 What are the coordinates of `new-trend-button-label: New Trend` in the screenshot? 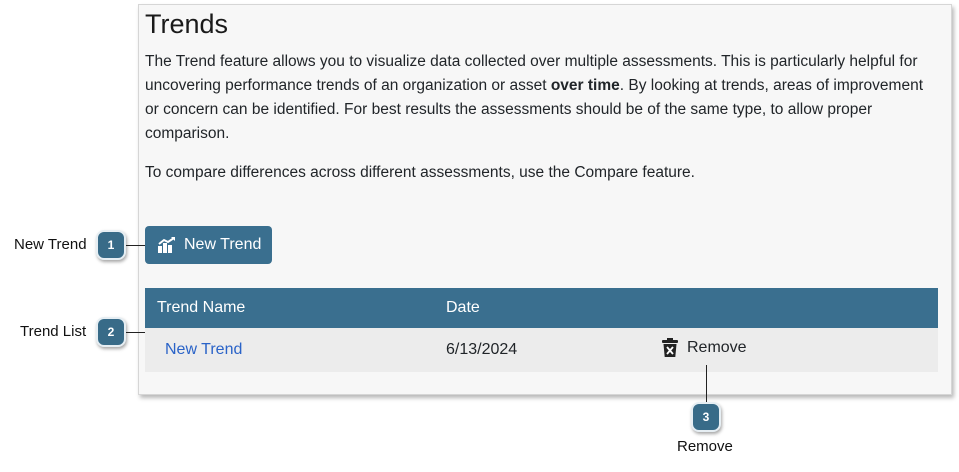 It's located at (223, 244).